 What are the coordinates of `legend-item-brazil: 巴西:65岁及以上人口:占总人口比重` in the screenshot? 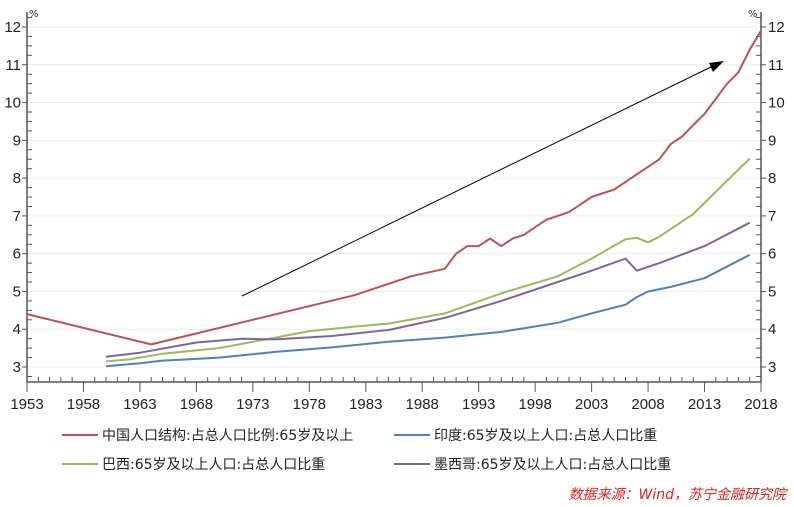 It's located at (193, 464).